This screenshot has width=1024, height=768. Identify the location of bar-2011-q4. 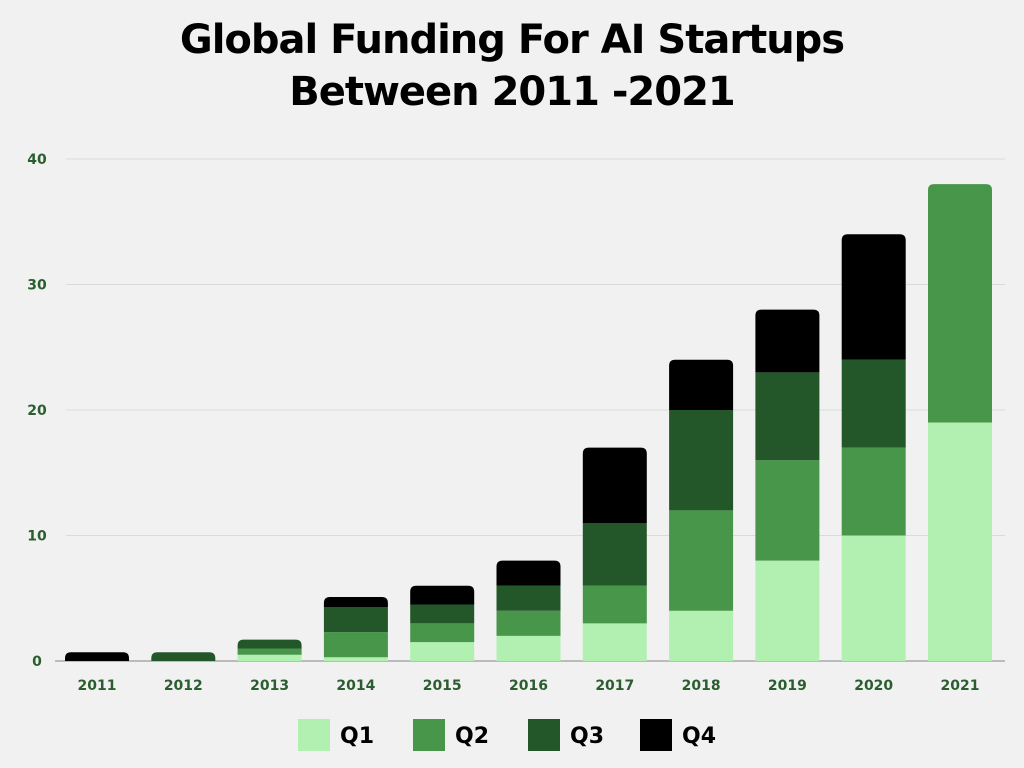
(97, 656).